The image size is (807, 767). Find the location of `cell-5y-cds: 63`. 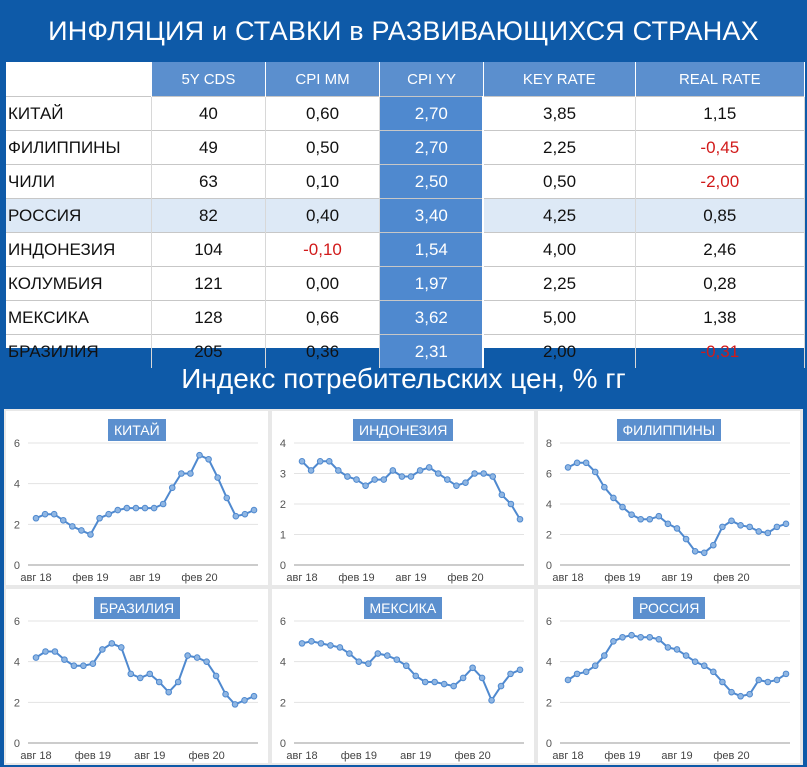

cell-5y-cds: 63 is located at coordinates (208, 181).